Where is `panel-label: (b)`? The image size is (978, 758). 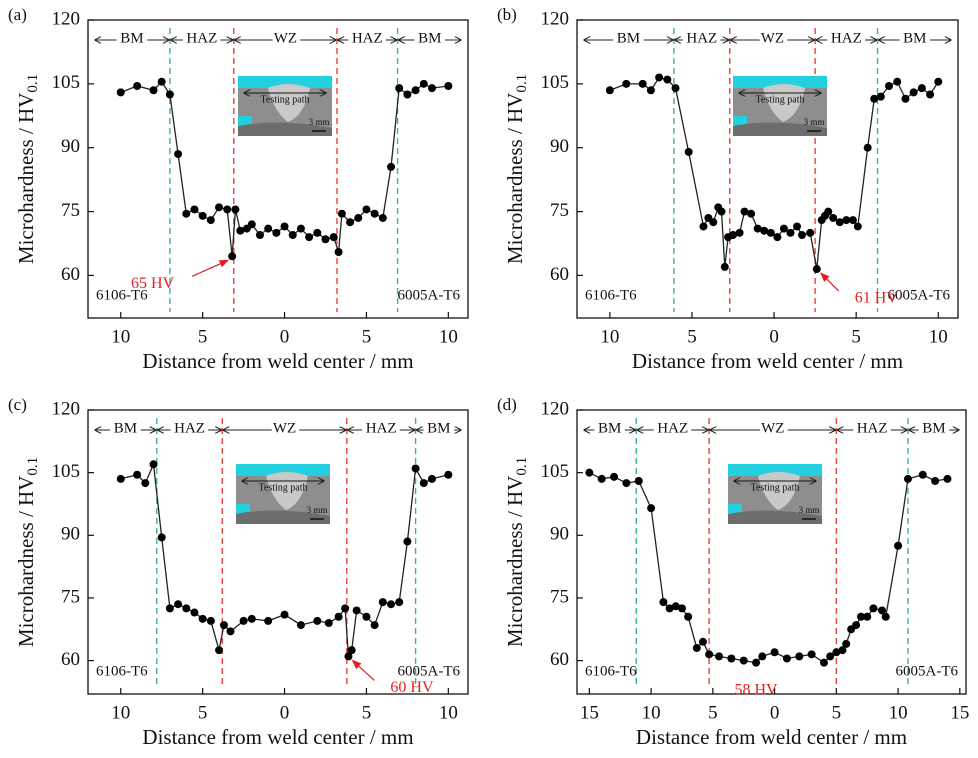 panel-label: (b) is located at coordinates (507, 14).